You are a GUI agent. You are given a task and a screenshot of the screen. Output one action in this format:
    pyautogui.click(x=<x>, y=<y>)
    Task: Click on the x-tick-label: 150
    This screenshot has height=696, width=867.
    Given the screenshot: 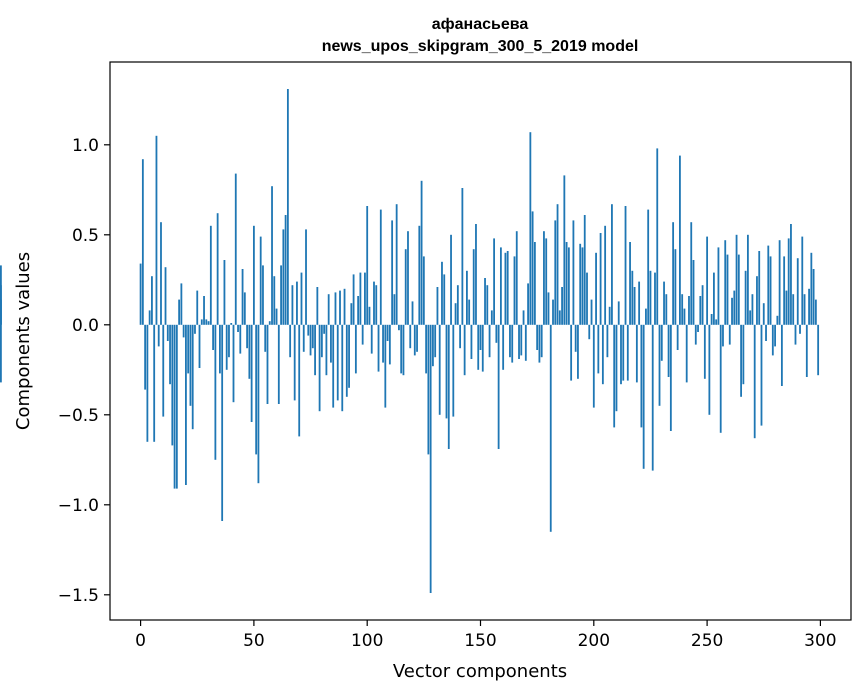 What is the action you would take?
    pyautogui.click(x=480, y=641)
    